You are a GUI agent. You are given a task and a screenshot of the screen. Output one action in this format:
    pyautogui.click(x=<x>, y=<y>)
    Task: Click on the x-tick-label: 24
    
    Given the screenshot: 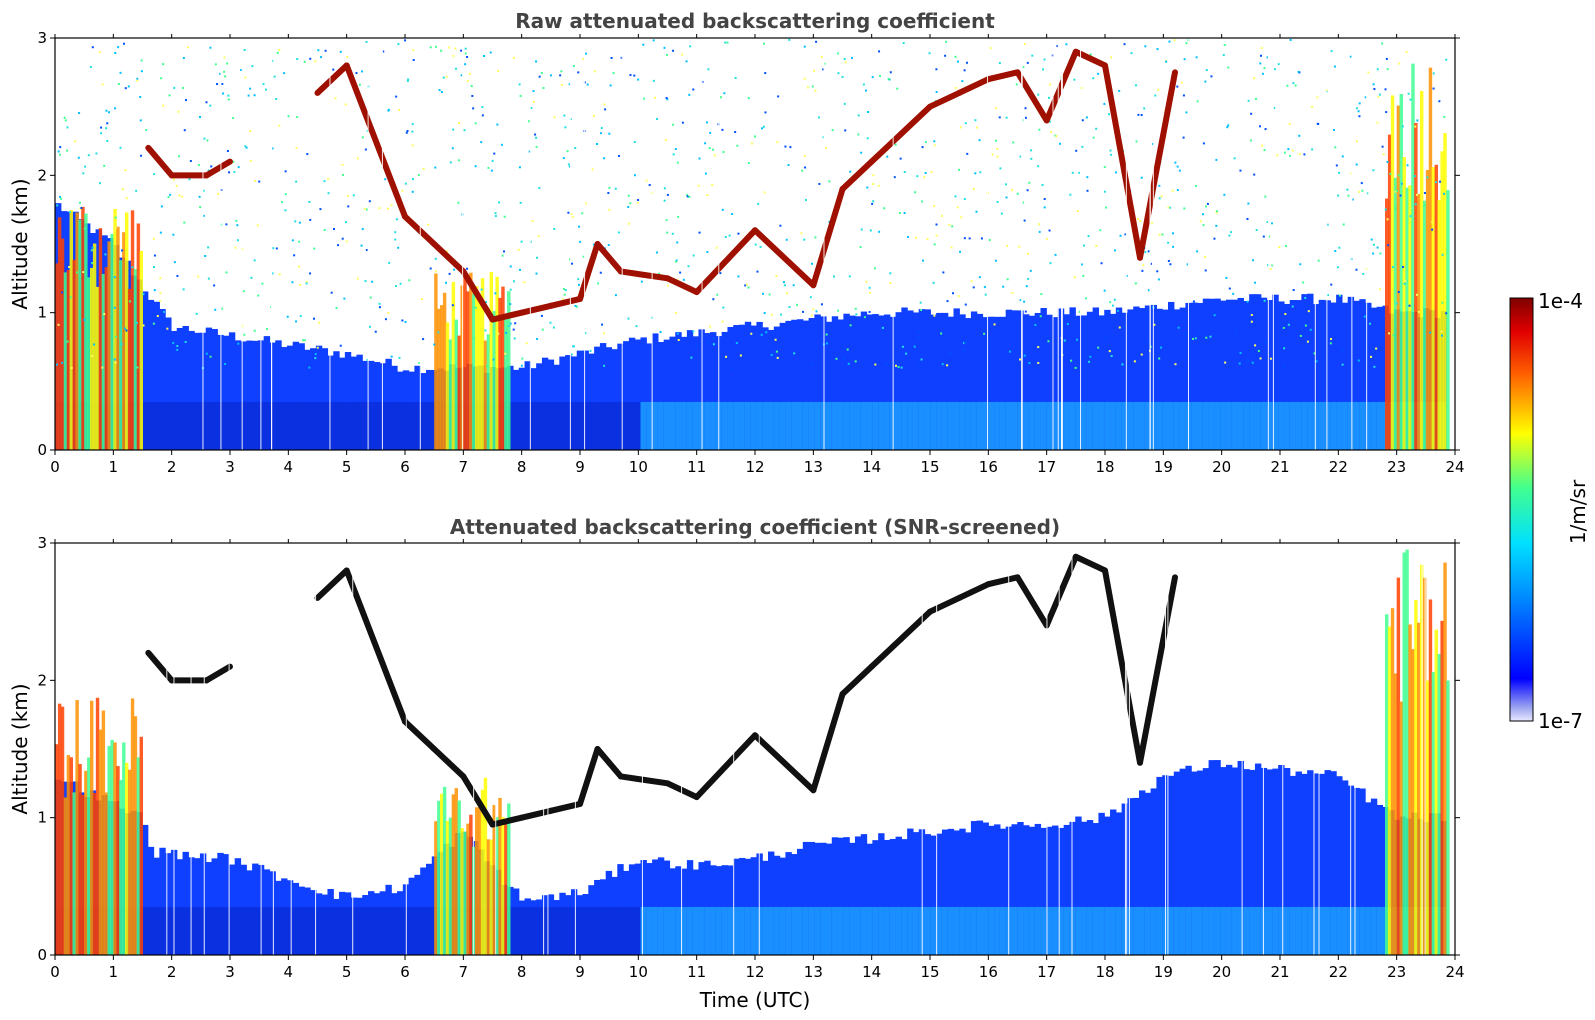 What is the action you would take?
    pyautogui.click(x=1454, y=972)
    